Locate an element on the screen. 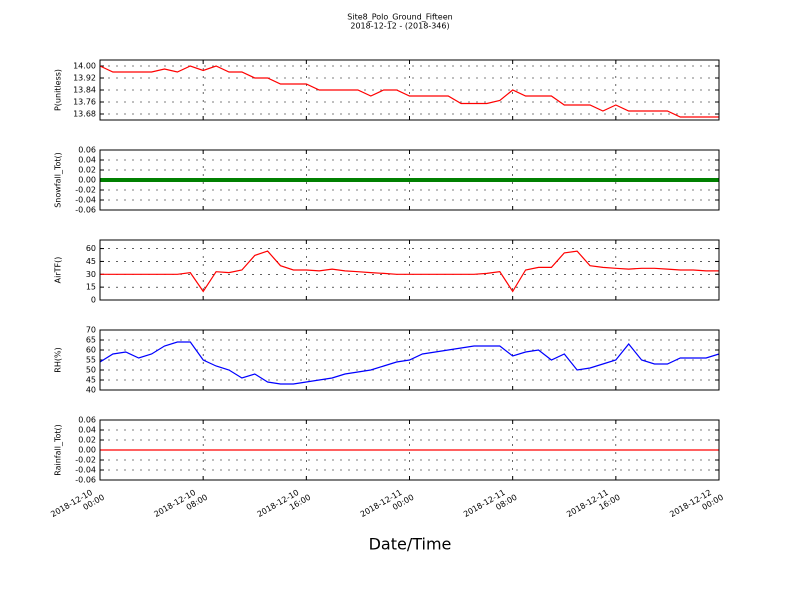  y-axis-label: Rainfall_Tot() is located at coordinates (58, 450).